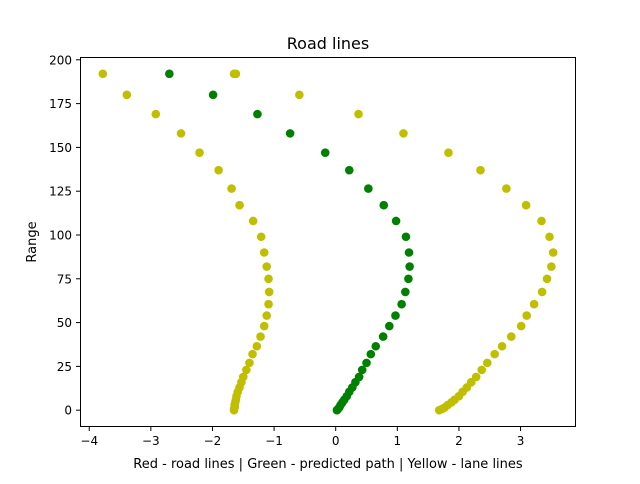 The width and height of the screenshot is (640, 484). I want to click on x-axis-ticks: −4 −3 −2 −1 0 1 2 3, so click(302, 437).